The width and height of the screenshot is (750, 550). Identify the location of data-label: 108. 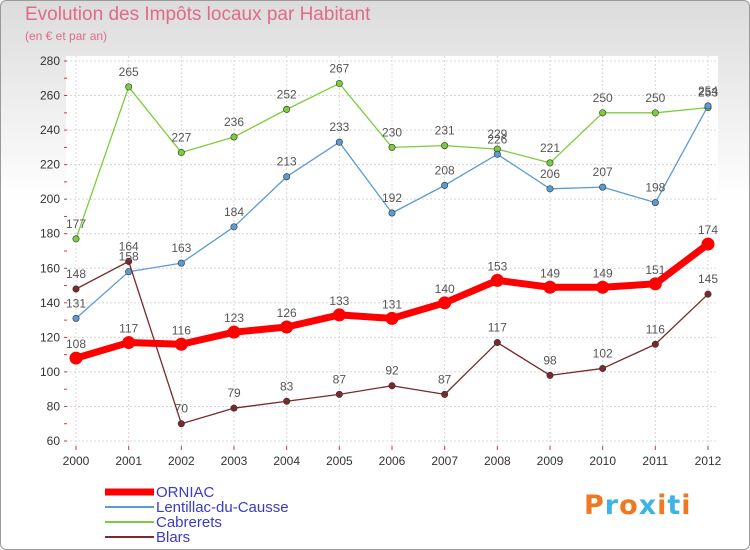
(76, 344).